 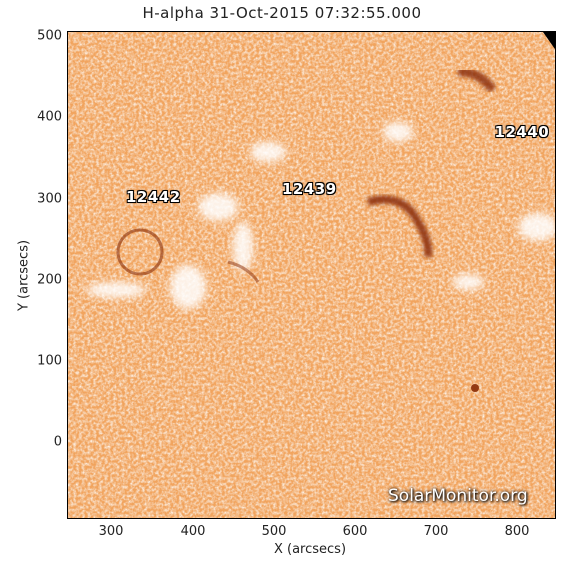 What do you see at coordinates (310, 549) in the screenshot?
I see `x-axis-label: X (arcsecs)` at bounding box center [310, 549].